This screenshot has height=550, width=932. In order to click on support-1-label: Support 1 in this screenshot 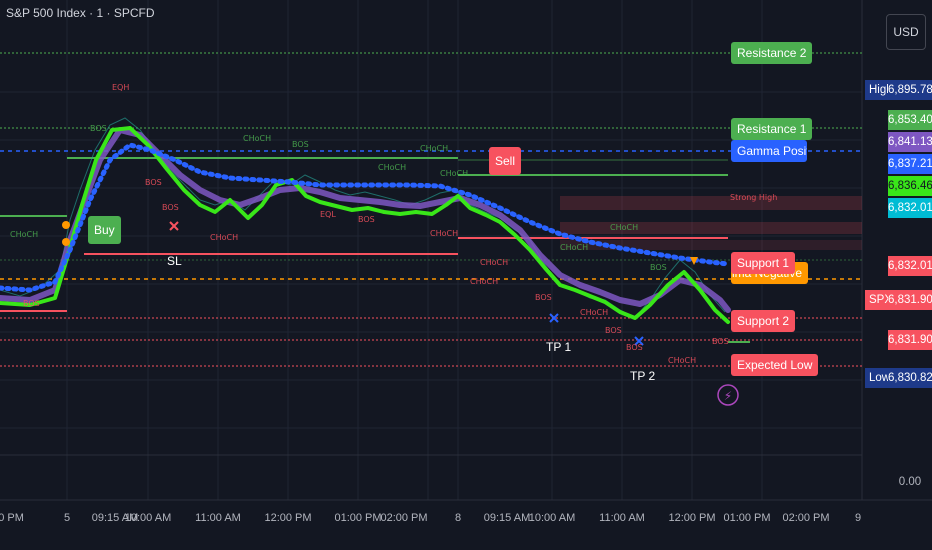, I will do `click(763, 263)`.